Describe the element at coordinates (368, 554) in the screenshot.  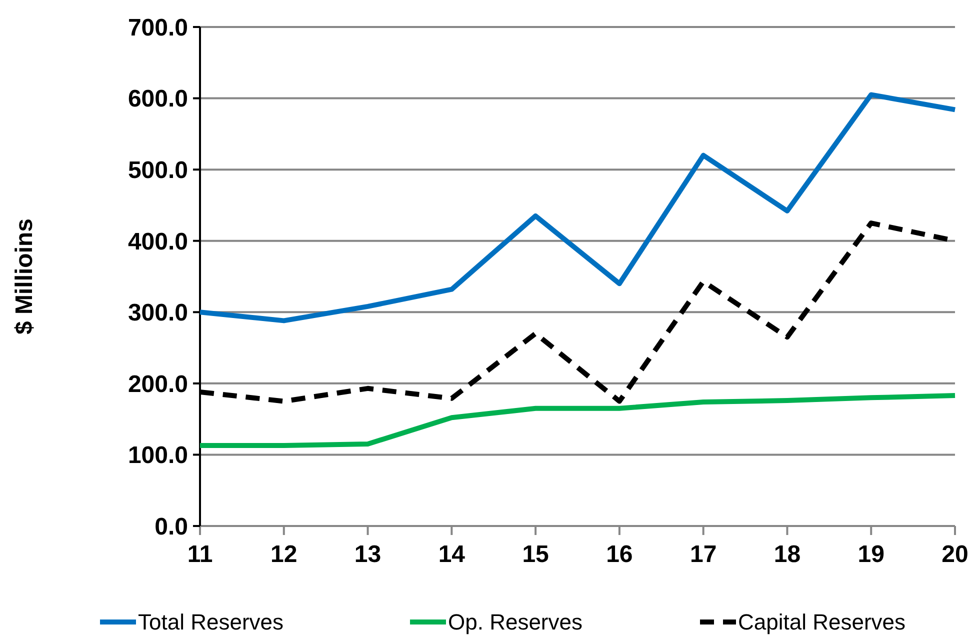
I see `x-tick-label: 13` at that location.